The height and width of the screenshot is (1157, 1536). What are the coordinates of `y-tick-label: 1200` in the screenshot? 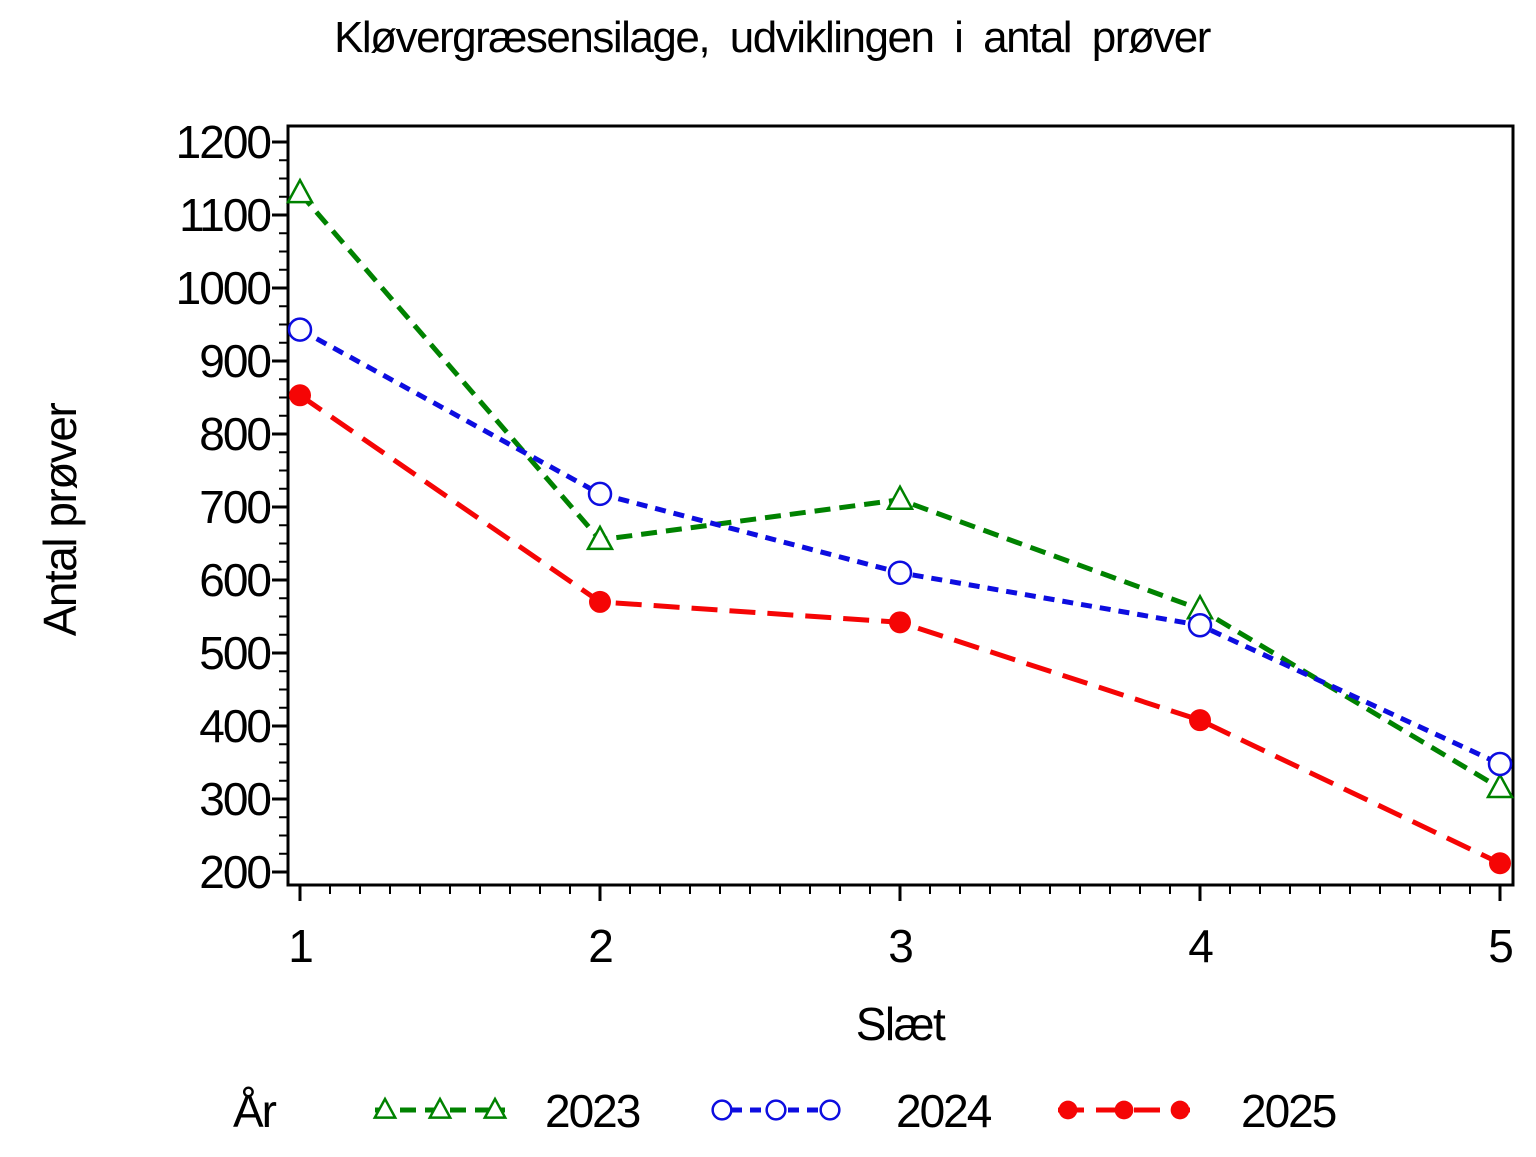 It's located at (223, 142).